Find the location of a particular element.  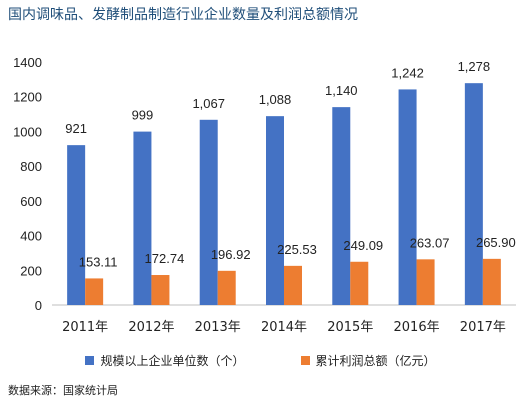

x-tick-label: 2017年 is located at coordinates (483, 327).